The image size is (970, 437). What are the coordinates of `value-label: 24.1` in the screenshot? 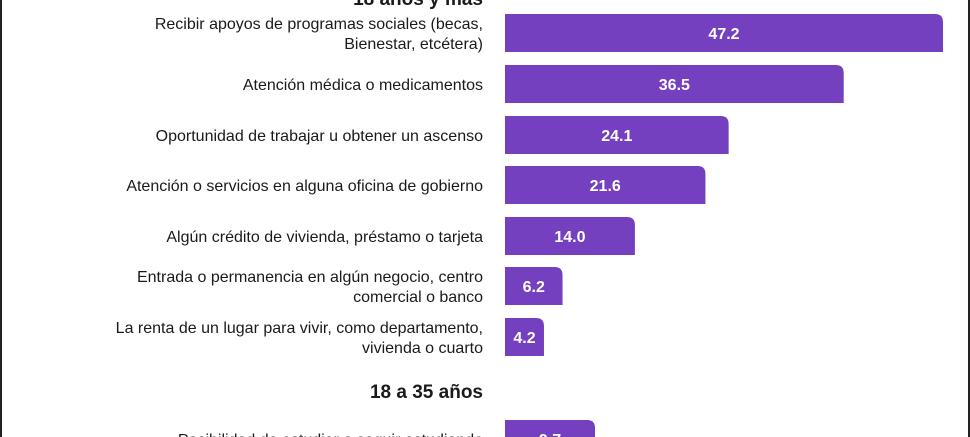 It's located at (616, 136).